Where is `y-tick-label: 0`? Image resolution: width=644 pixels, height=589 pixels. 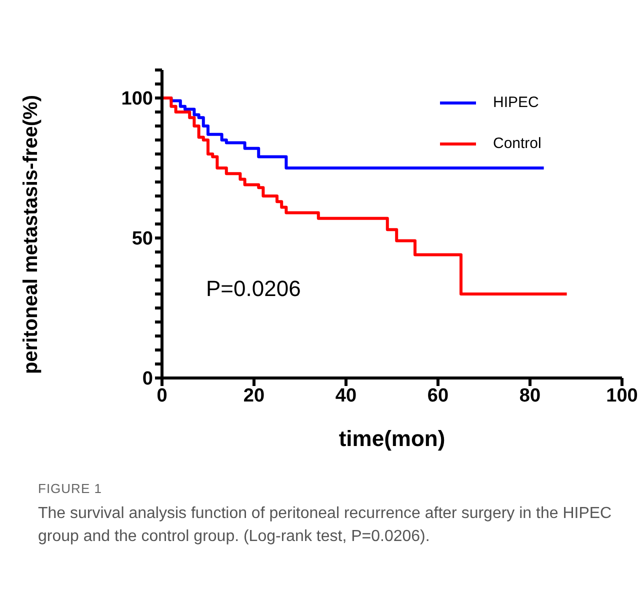 y-tick-label: 0 is located at coordinates (147, 379).